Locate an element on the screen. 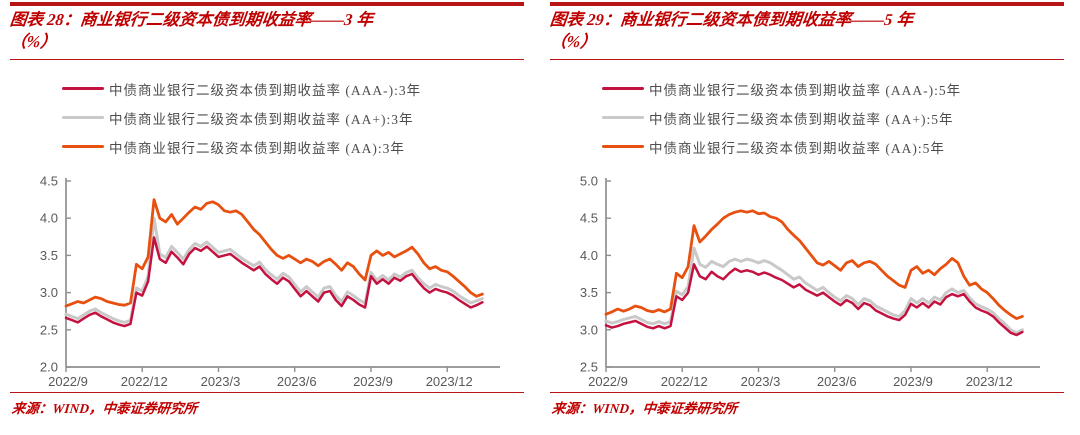  legend-item: 中债商业银行二级资本债到期收益率 (AA):3年 is located at coordinates (293, 146).